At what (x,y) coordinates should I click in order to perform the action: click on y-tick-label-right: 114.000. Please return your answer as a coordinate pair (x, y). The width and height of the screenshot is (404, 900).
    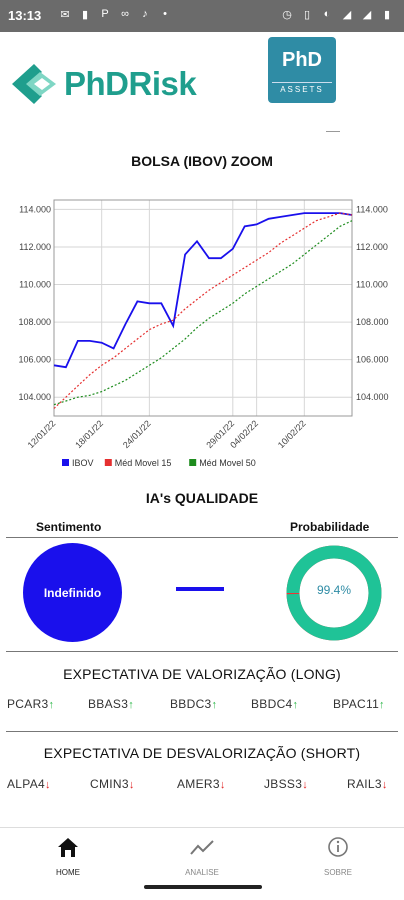
    Looking at the image, I should click on (372, 209).